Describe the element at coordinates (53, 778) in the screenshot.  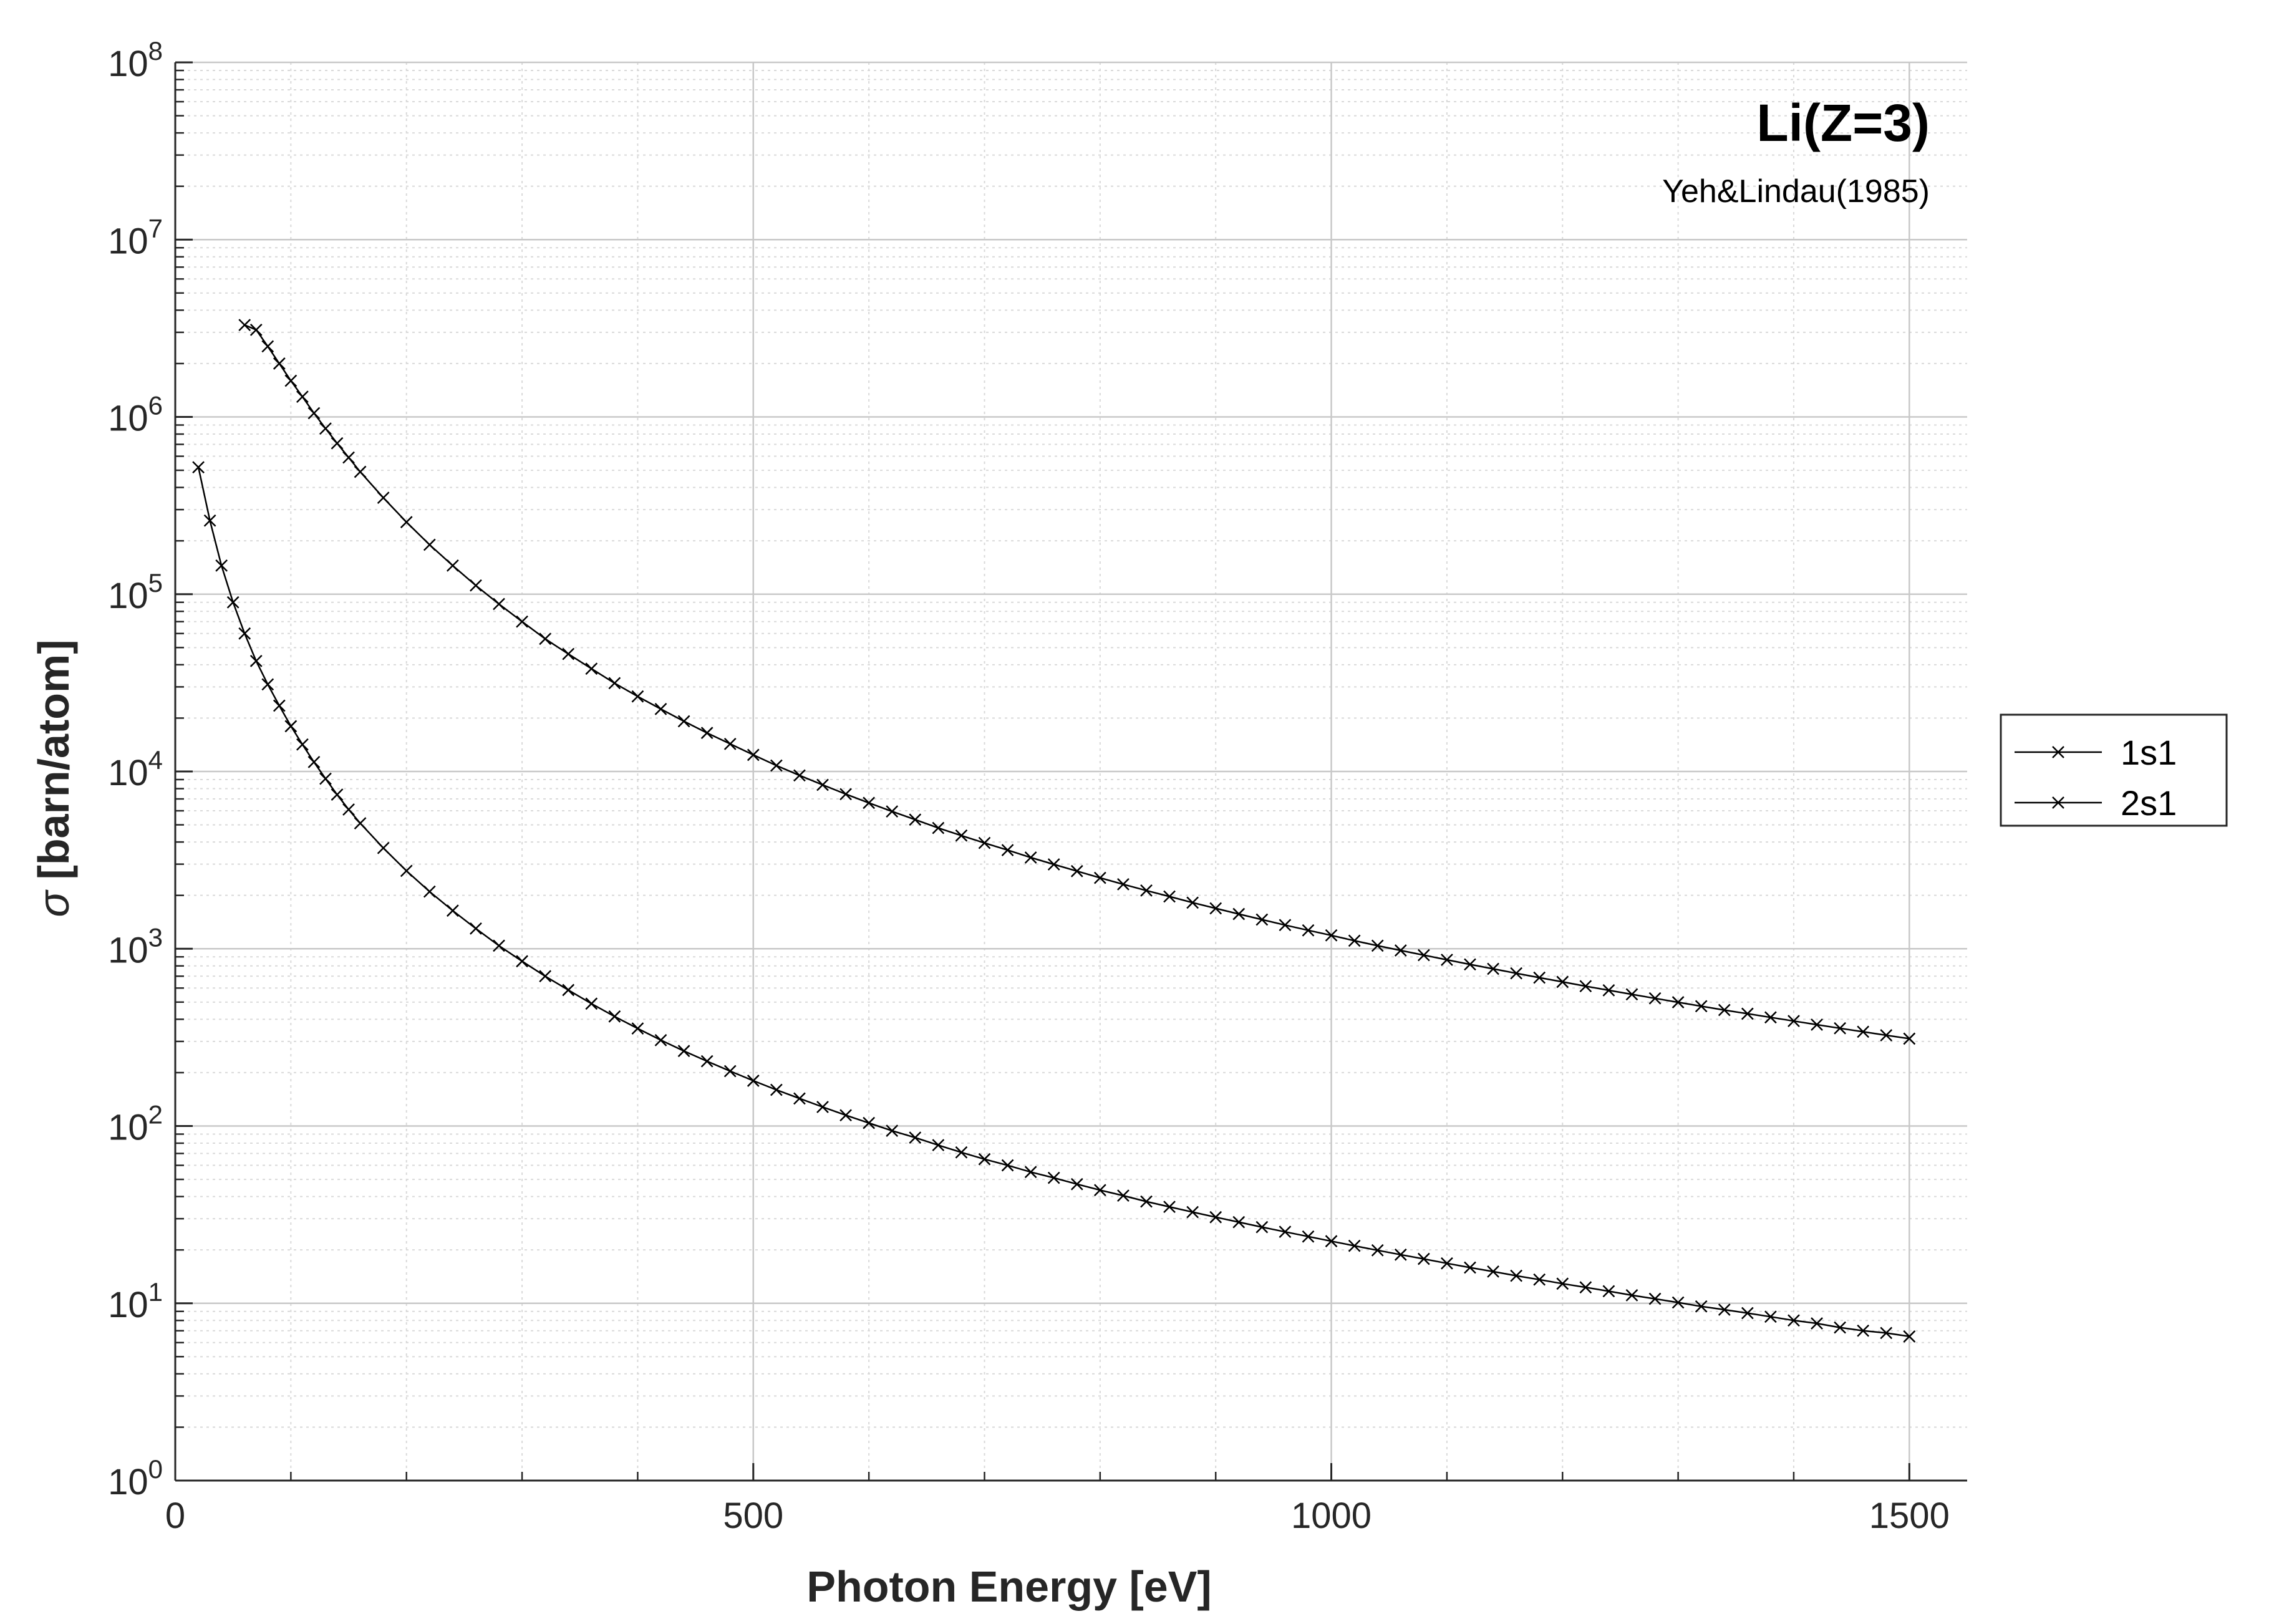
I see `y-axis-label: σ [barn/atom]` at that location.